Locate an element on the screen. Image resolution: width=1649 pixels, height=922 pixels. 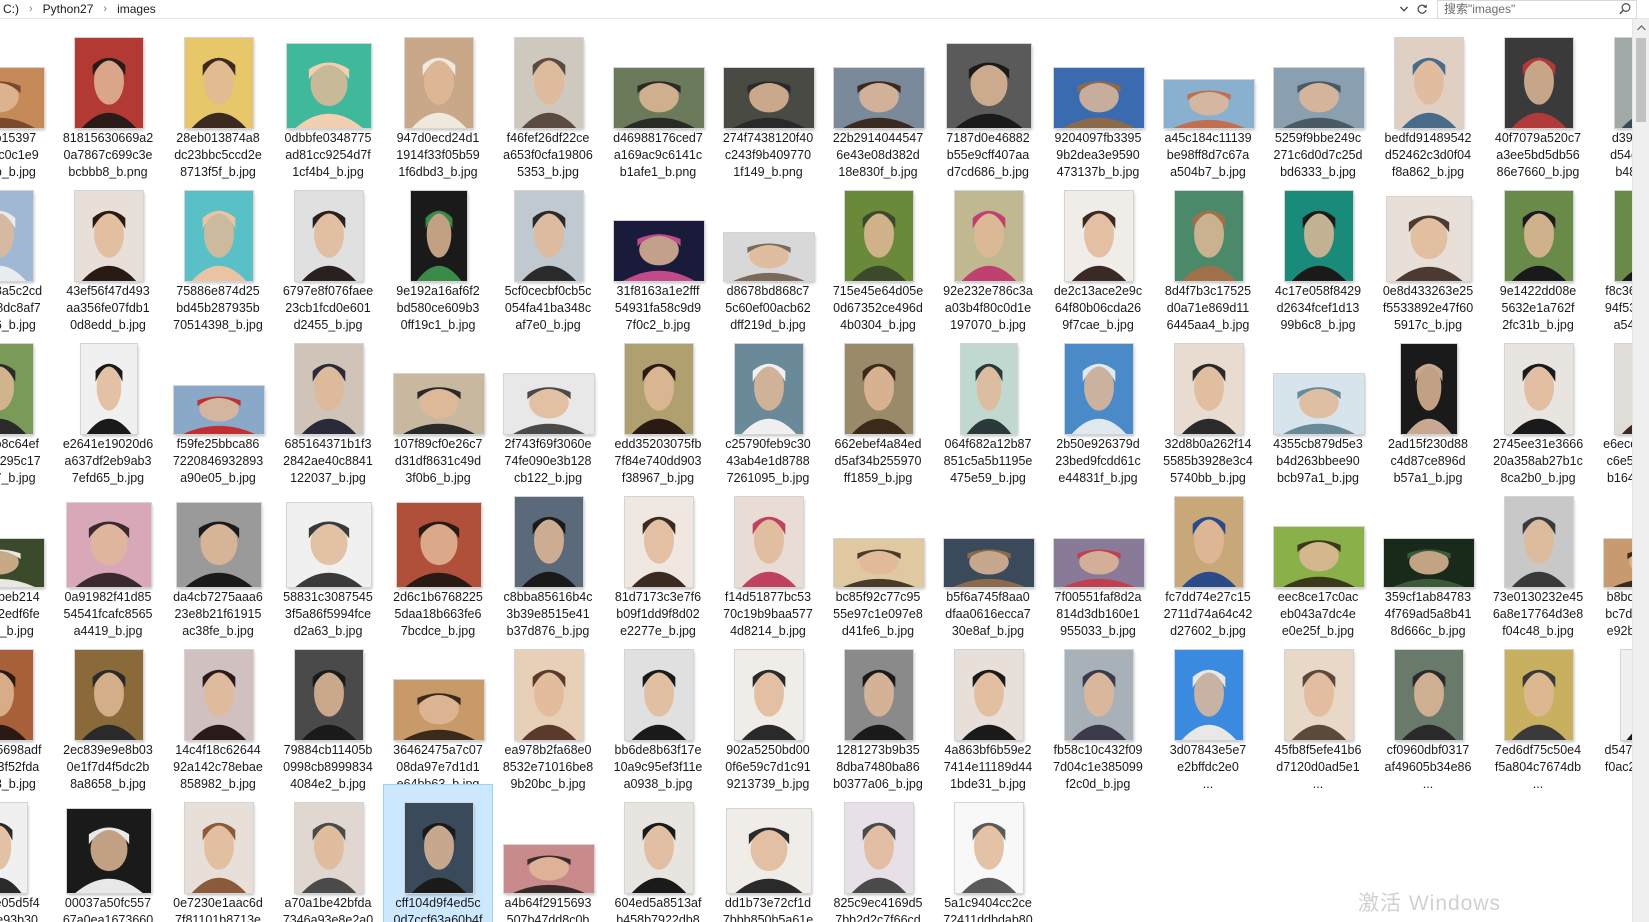
file-item: 064f682a12b87 851c5a5b1195e 475e59_b.jpg is located at coordinates (988, 405).